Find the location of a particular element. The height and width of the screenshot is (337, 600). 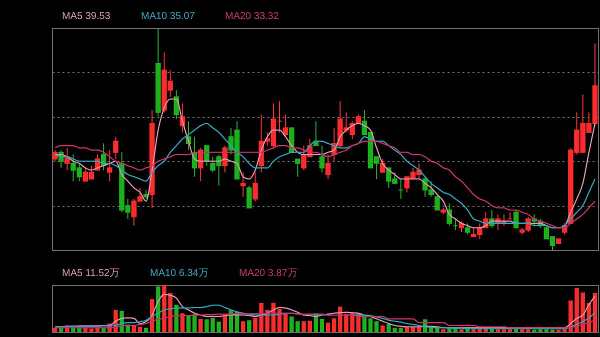

text: MA20 3.87万 is located at coordinates (268, 273).